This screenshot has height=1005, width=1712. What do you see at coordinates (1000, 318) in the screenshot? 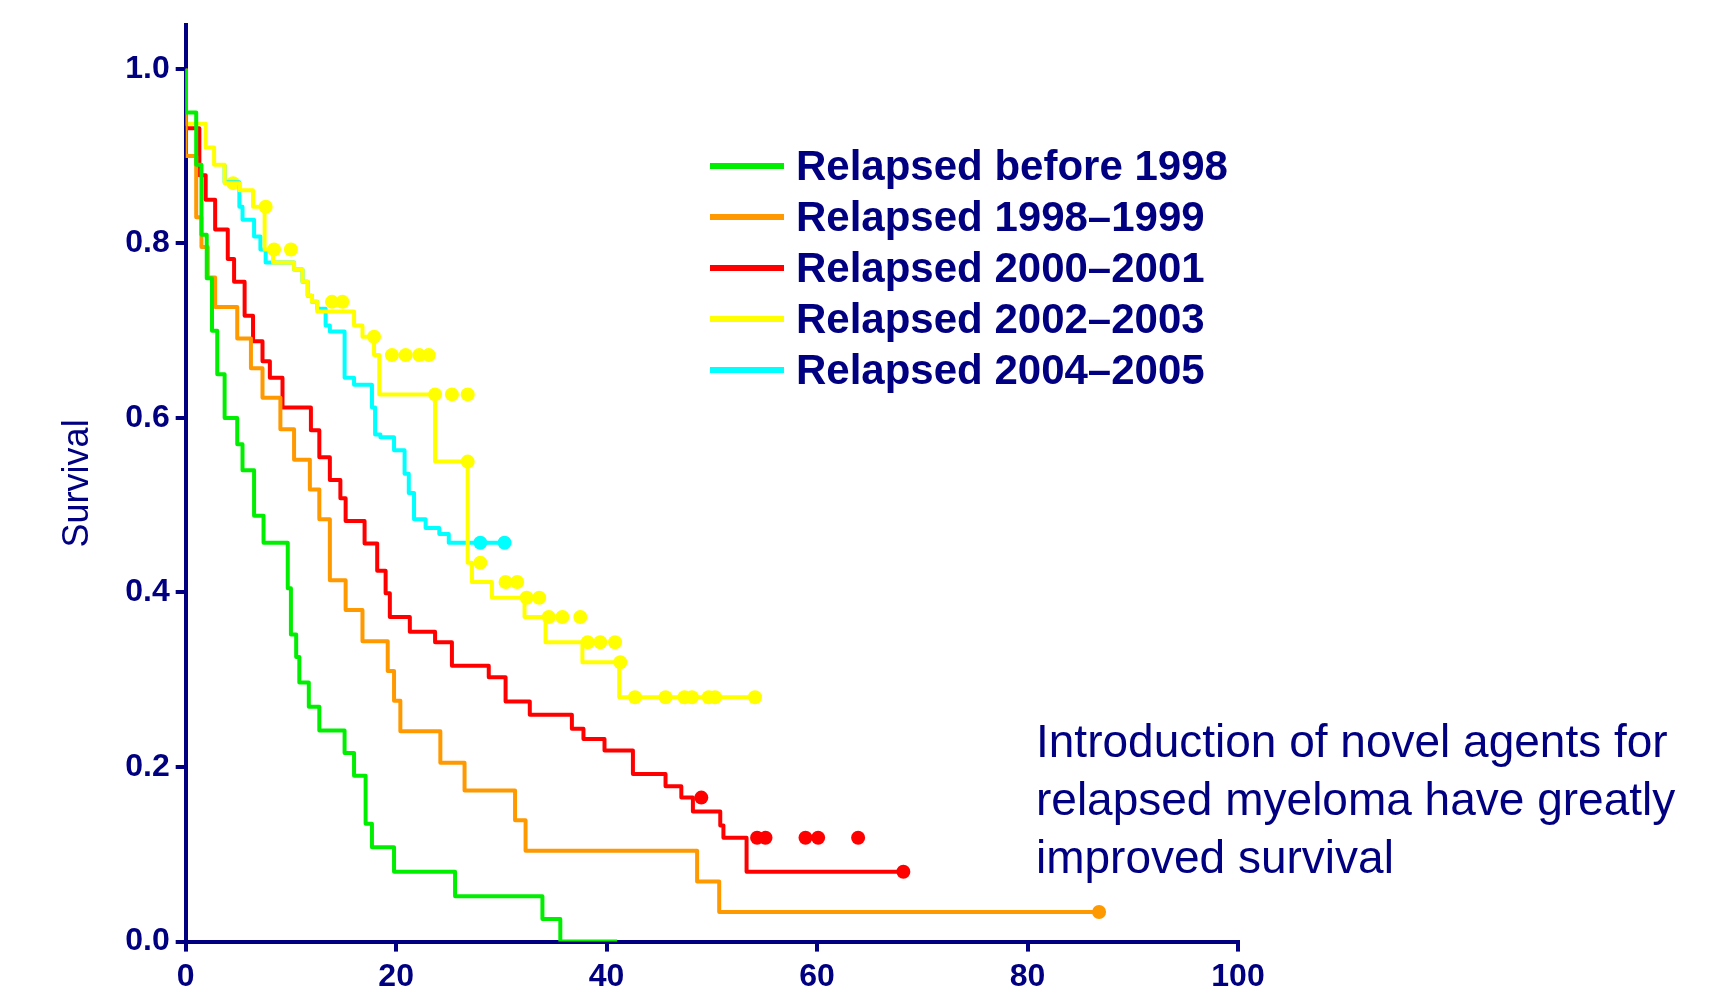
I see `legend-label: Relapsed 2002–2003` at bounding box center [1000, 318].